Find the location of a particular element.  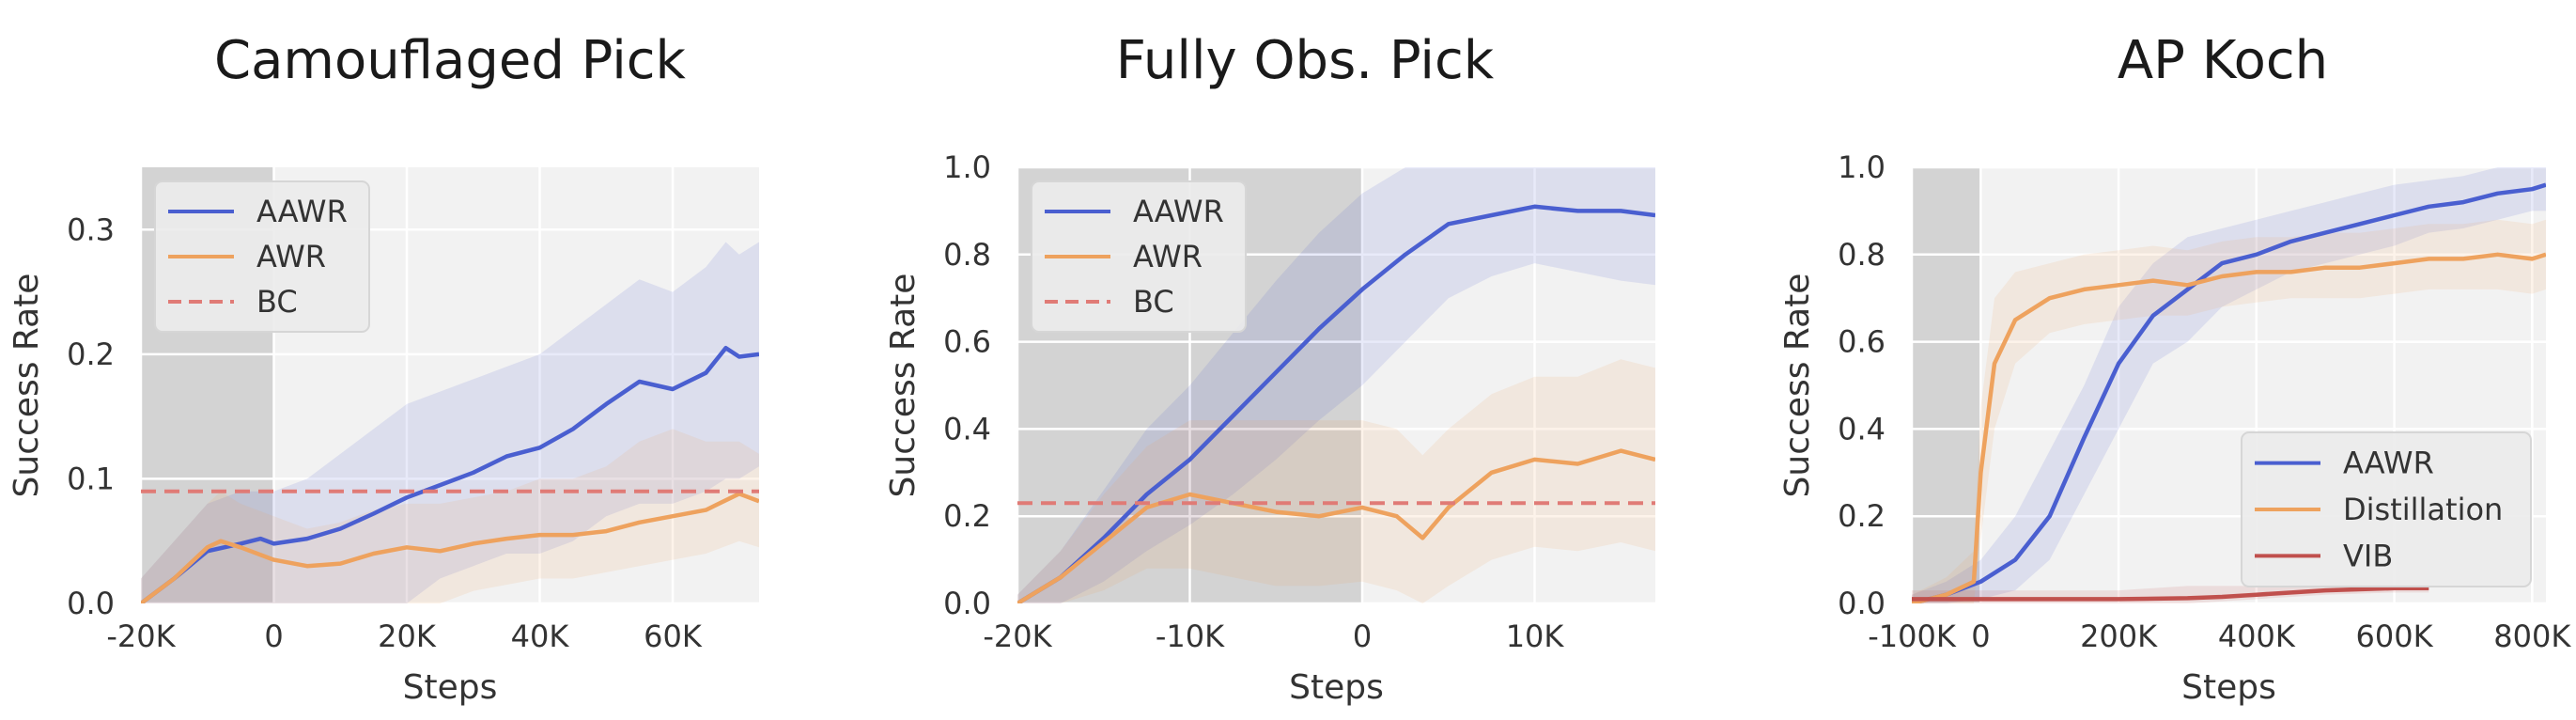

legend-label: Distillation is located at coordinates (2423, 510).